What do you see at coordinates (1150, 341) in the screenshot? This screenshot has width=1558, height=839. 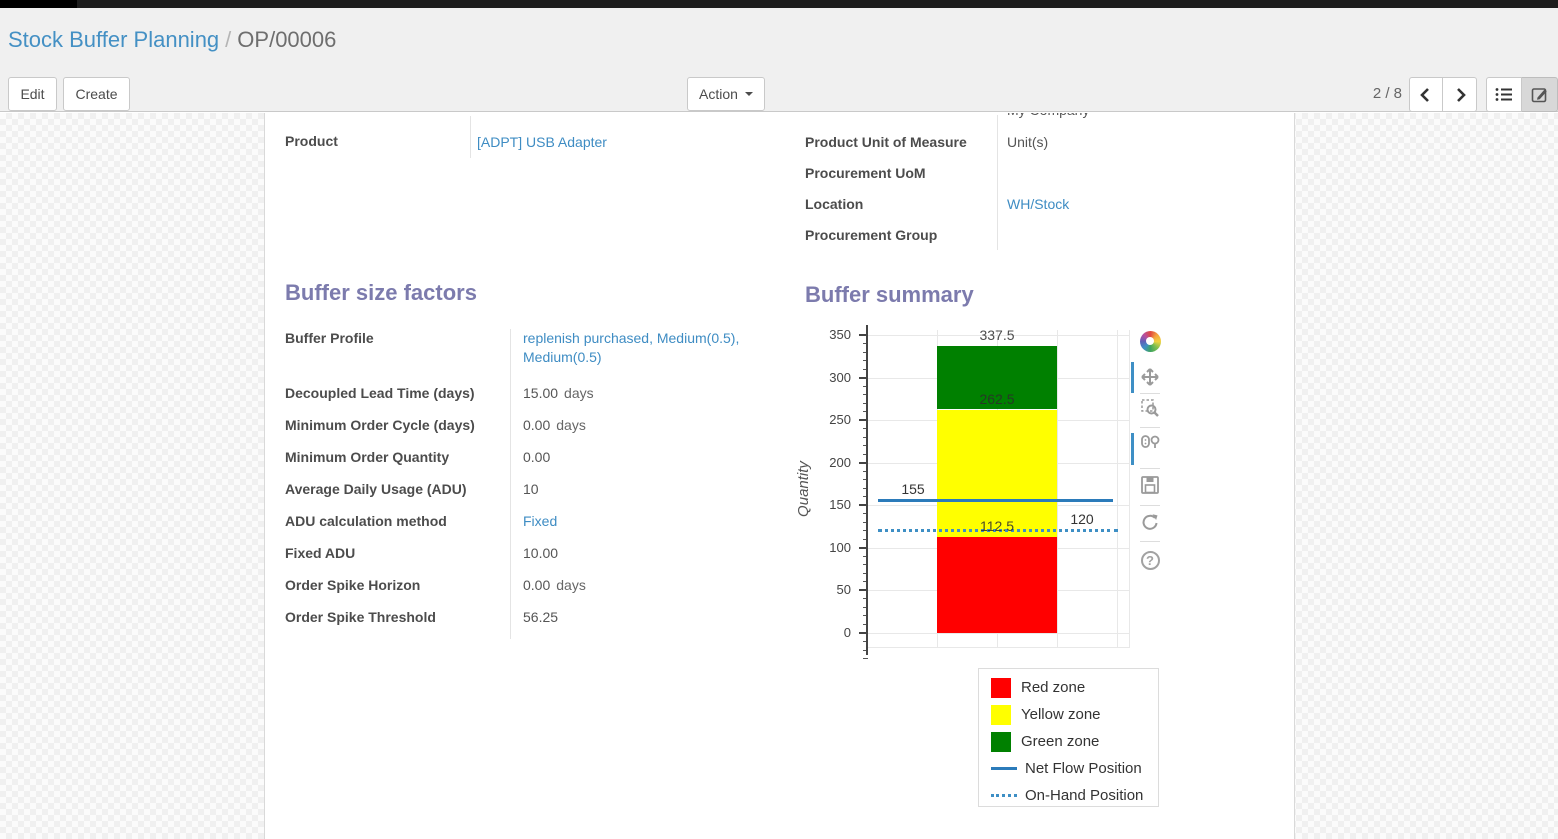 I see `plotly-logo` at bounding box center [1150, 341].